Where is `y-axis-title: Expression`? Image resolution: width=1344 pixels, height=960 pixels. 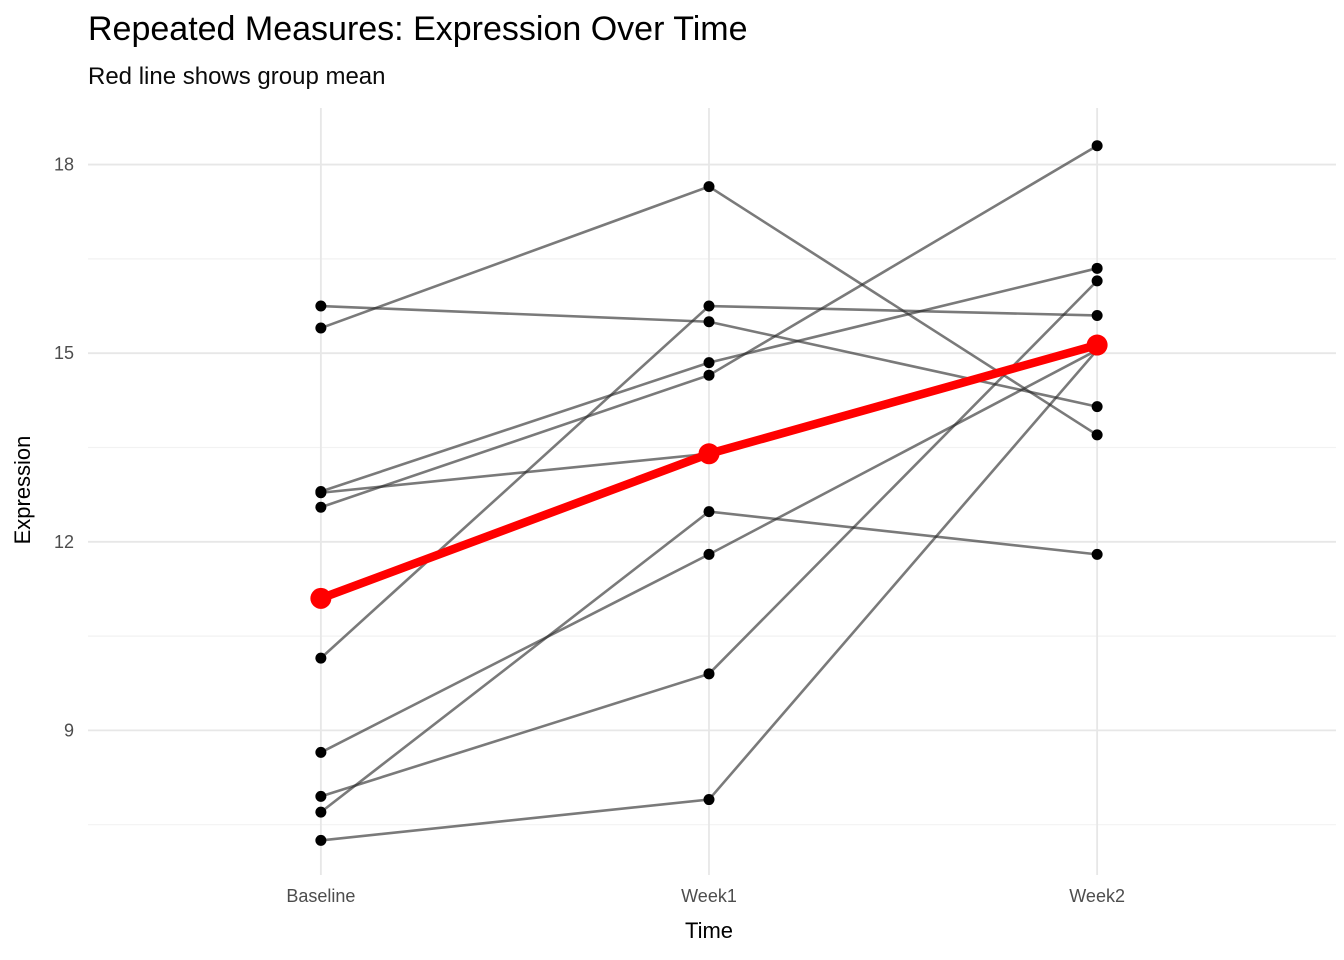
y-axis-title: Expression is located at coordinates (22, 490).